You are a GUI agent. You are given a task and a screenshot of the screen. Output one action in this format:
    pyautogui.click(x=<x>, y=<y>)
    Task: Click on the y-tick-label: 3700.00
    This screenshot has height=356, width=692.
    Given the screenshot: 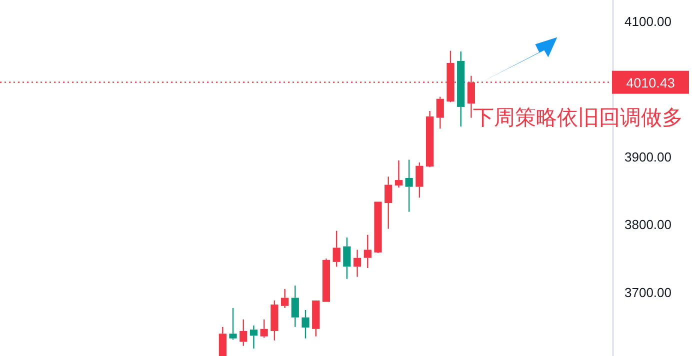 What is the action you would take?
    pyautogui.click(x=648, y=292)
    